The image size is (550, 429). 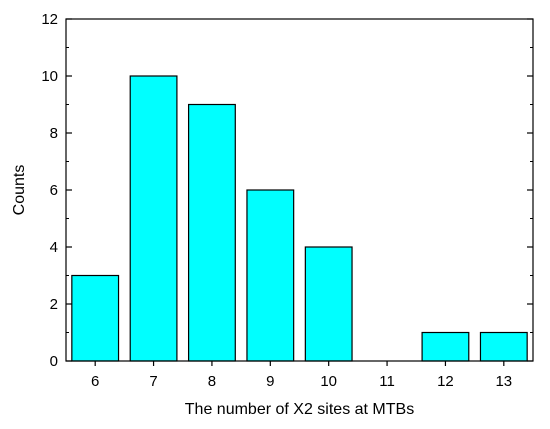 I want to click on x-tick-label: 10, so click(x=328, y=381).